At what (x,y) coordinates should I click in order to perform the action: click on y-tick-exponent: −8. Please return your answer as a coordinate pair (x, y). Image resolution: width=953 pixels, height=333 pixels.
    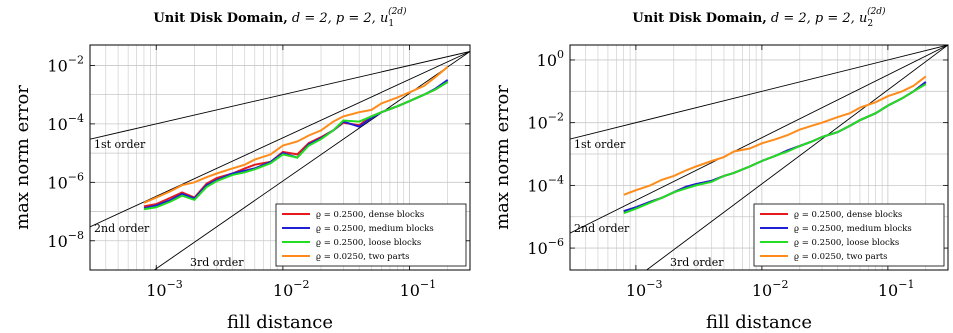
    Looking at the image, I should click on (76, 235).